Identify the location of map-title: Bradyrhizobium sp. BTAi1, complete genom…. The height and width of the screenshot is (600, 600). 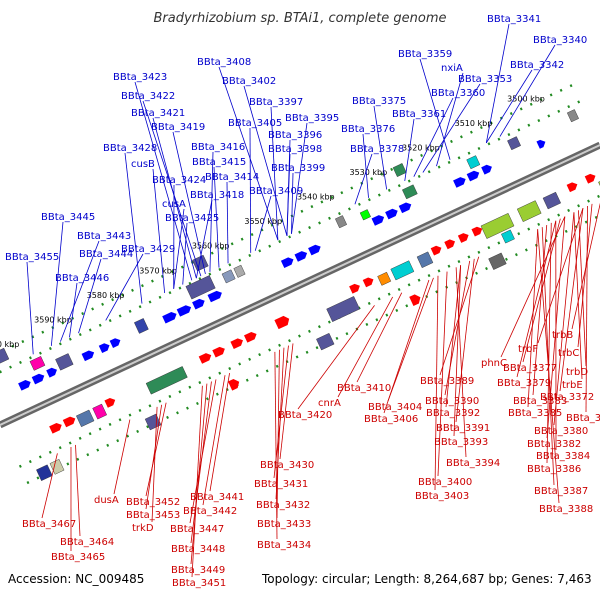
(299, 18).